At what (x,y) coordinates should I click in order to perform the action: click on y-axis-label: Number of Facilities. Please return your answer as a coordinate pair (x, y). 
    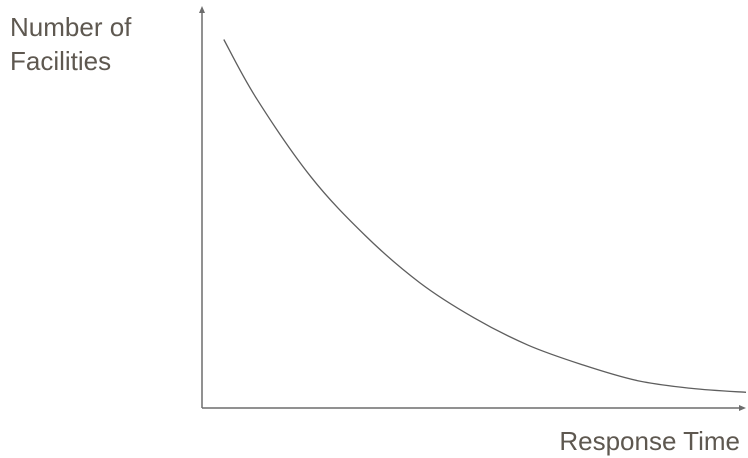
    Looking at the image, I should click on (70, 44).